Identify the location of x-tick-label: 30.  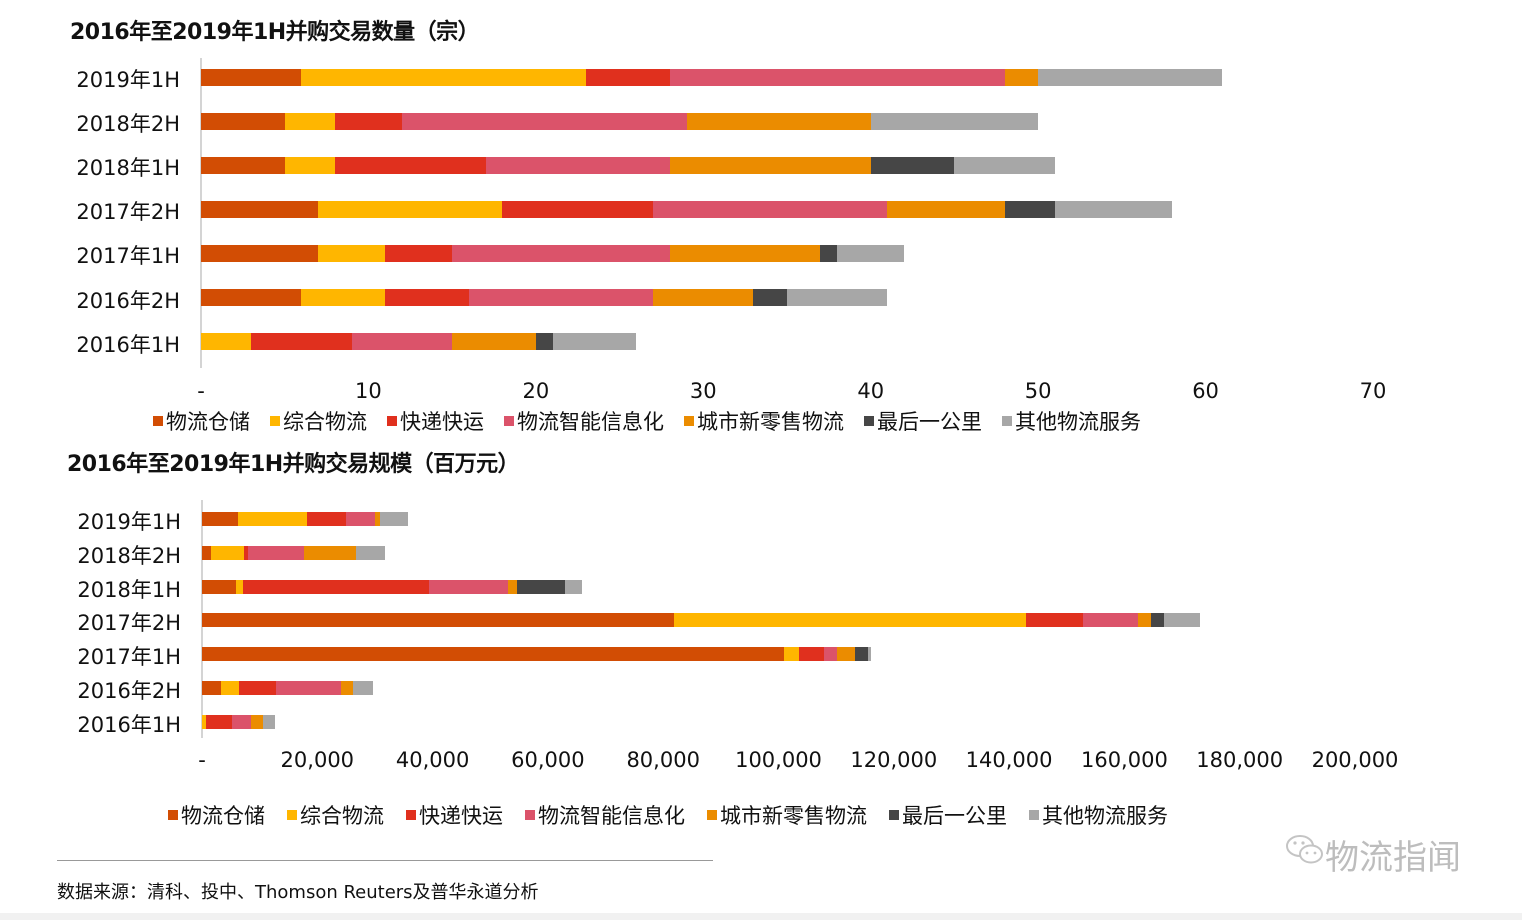
(703, 391).